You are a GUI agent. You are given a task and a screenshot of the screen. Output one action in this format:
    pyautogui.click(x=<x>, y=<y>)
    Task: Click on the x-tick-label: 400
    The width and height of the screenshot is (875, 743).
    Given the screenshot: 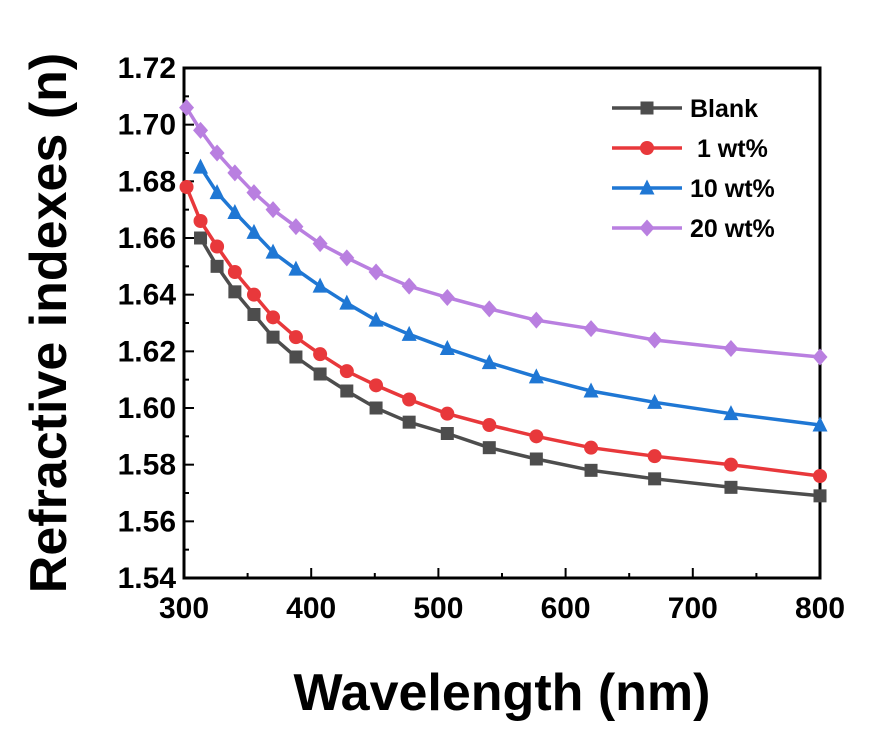 What is the action you would take?
    pyautogui.click(x=311, y=608)
    